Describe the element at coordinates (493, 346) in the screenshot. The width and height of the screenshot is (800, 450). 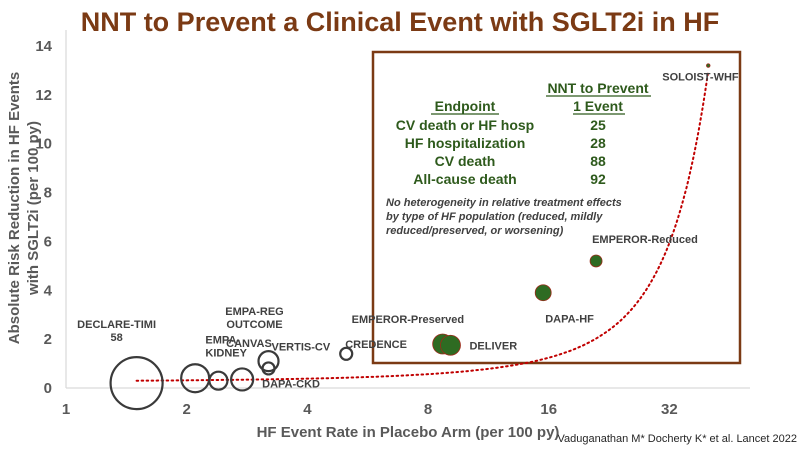
I see `point-label: DELIVER` at that location.